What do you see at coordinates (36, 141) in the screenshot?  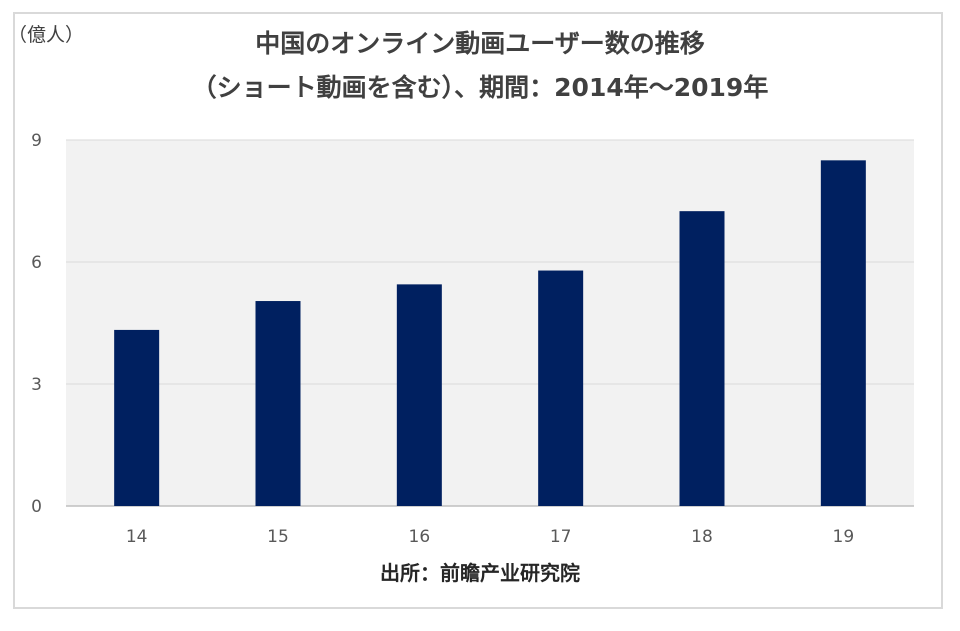 I see `y-tick-label: 9` at bounding box center [36, 141].